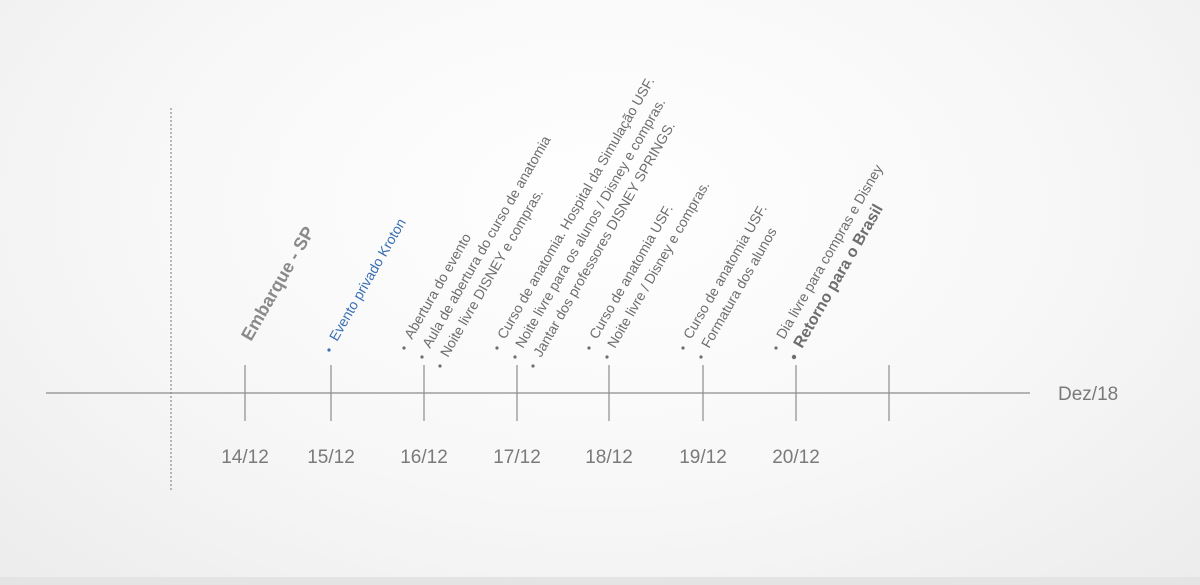 This screenshot has width=1200, height=585. What do you see at coordinates (517, 457) in the screenshot?
I see `date-label: 17/12` at bounding box center [517, 457].